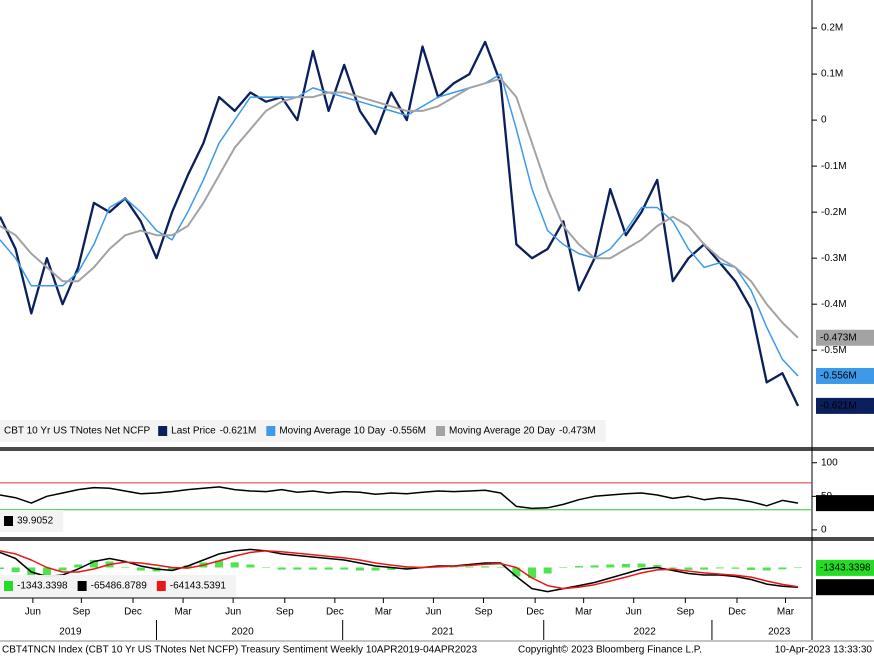 This screenshot has width=874, height=659. I want to click on last-value-label: -1343.3398, so click(845, 568).